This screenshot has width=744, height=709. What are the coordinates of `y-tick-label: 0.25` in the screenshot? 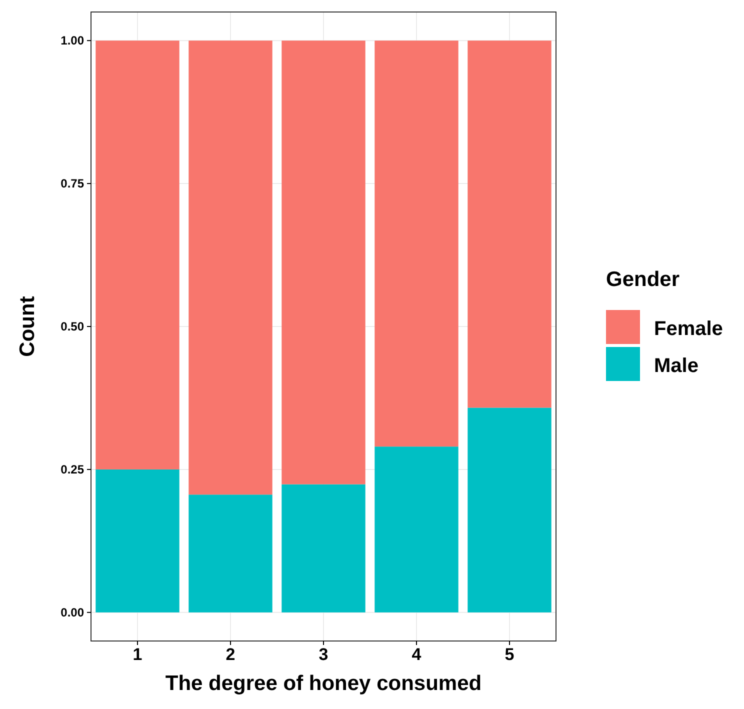 It's located at (72, 469).